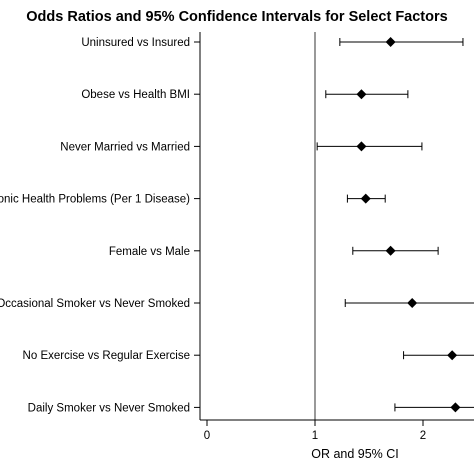 The width and height of the screenshot is (474, 474). Describe the element at coordinates (355, 454) in the screenshot. I see `x-axis-label: OR and 95% CI` at that location.